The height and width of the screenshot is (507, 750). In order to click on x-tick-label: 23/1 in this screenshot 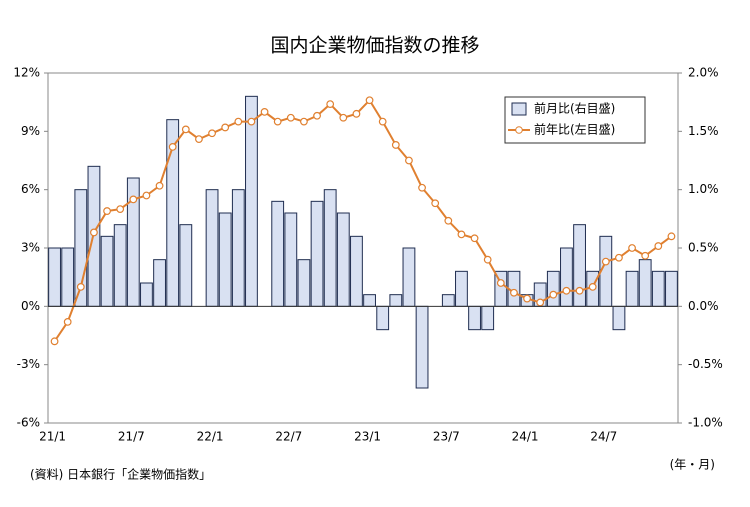, I will do `click(367, 437)`.